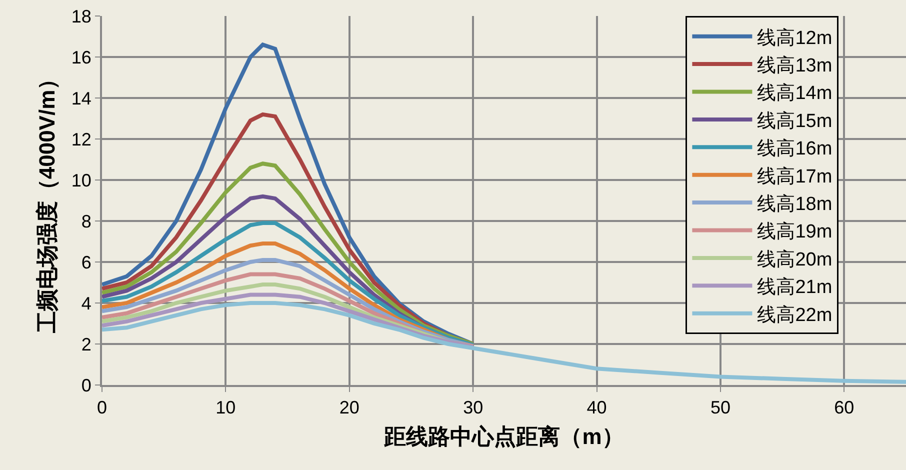 This screenshot has height=470, width=906. I want to click on y-tick-label: 8, so click(86, 221).